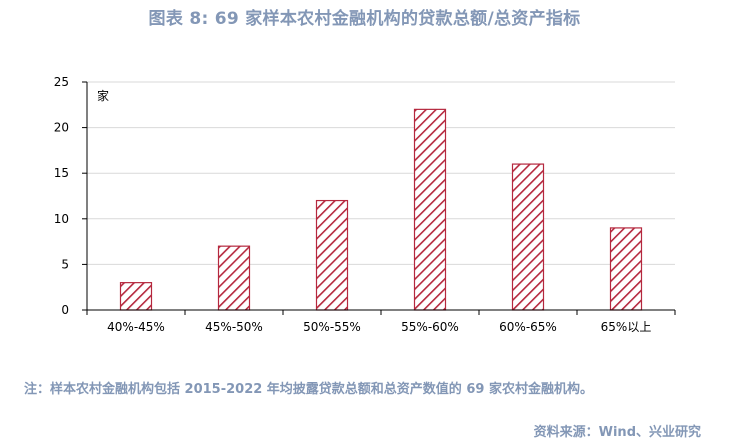 This screenshot has height=448, width=729. Describe the element at coordinates (61, 219) in the screenshot. I see `y-tick-label: 10` at that location.